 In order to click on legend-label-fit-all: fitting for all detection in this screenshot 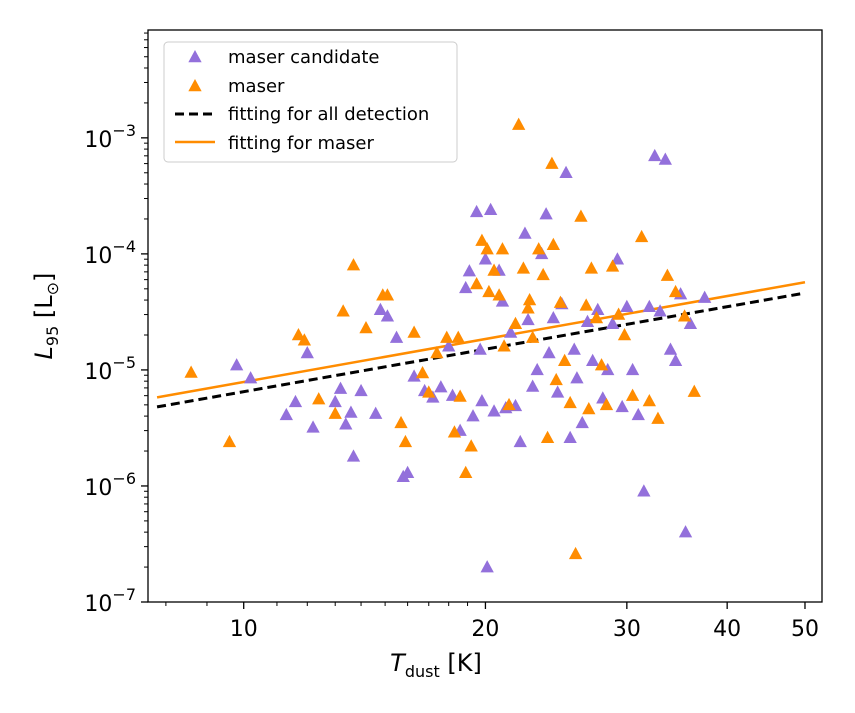, I will do `click(328, 114)`.